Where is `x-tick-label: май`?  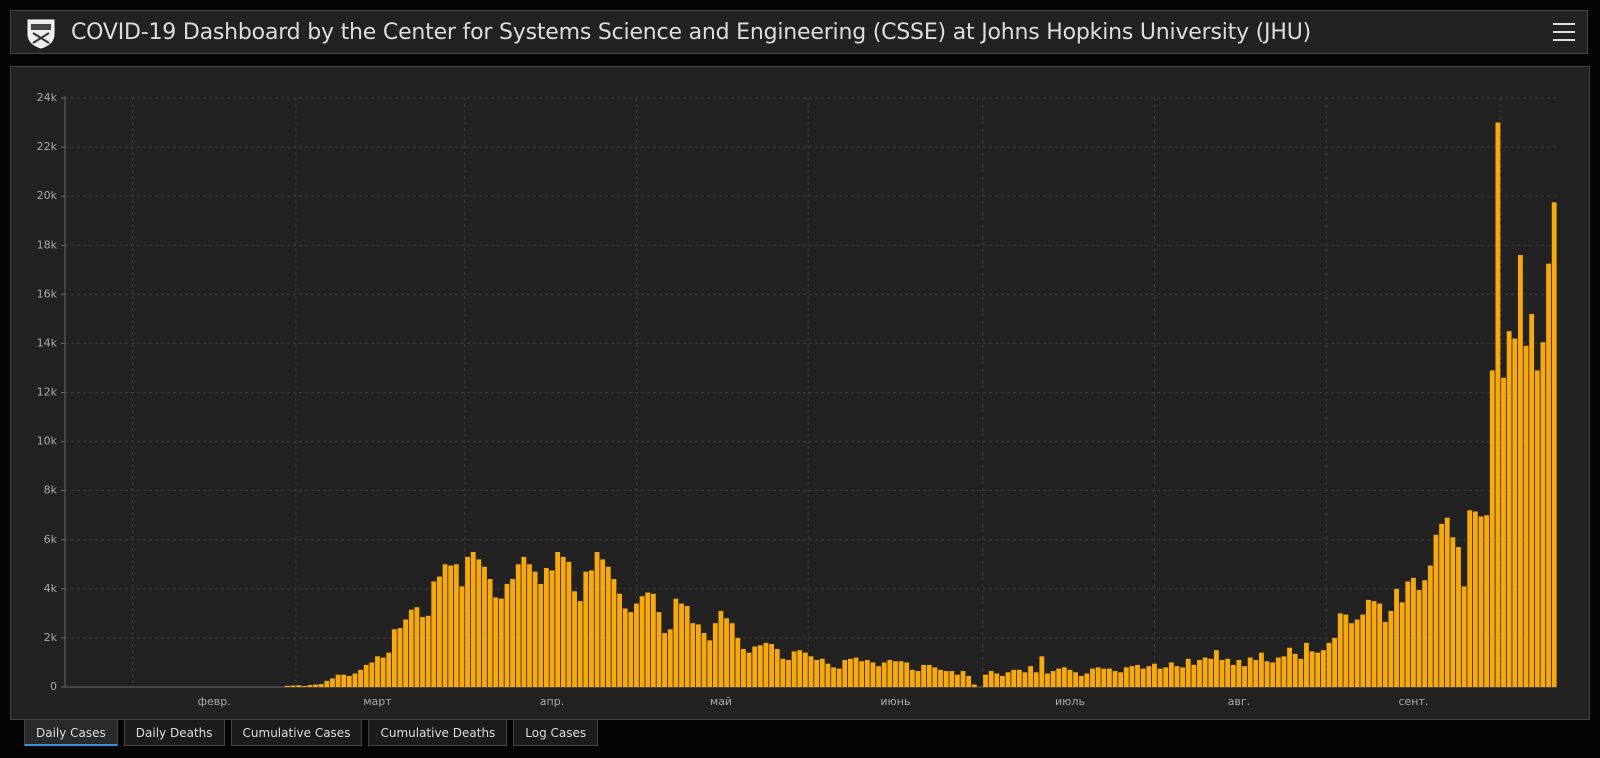
x-tick-label: май is located at coordinates (721, 701).